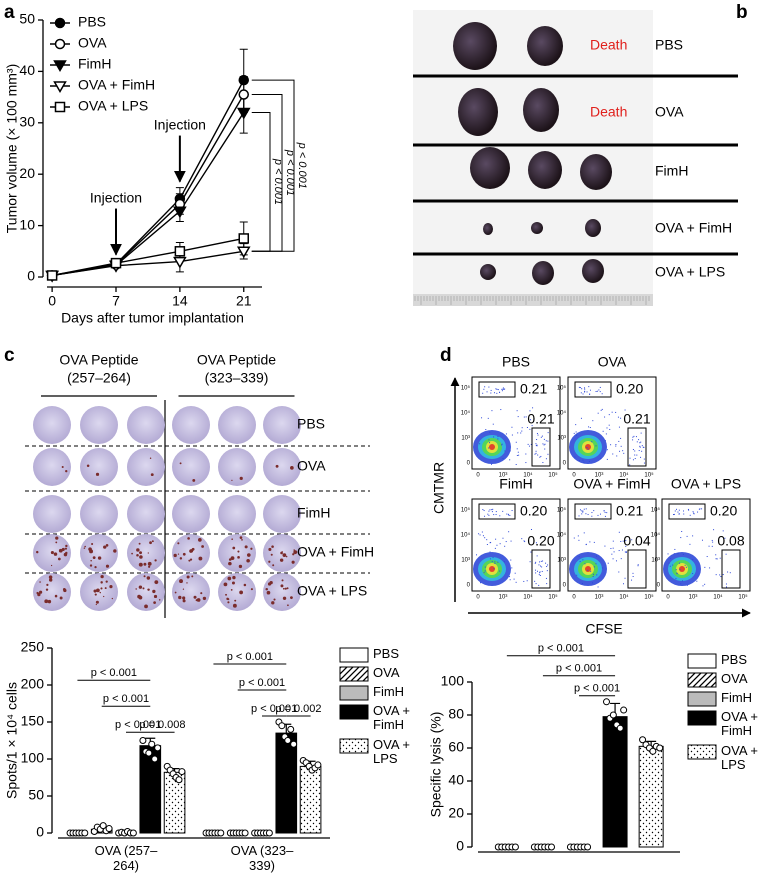 Image resolution: width=759 pixels, height=875 pixels. Describe the element at coordinates (180, 124) in the screenshot. I see `annotation: Injection` at that location.